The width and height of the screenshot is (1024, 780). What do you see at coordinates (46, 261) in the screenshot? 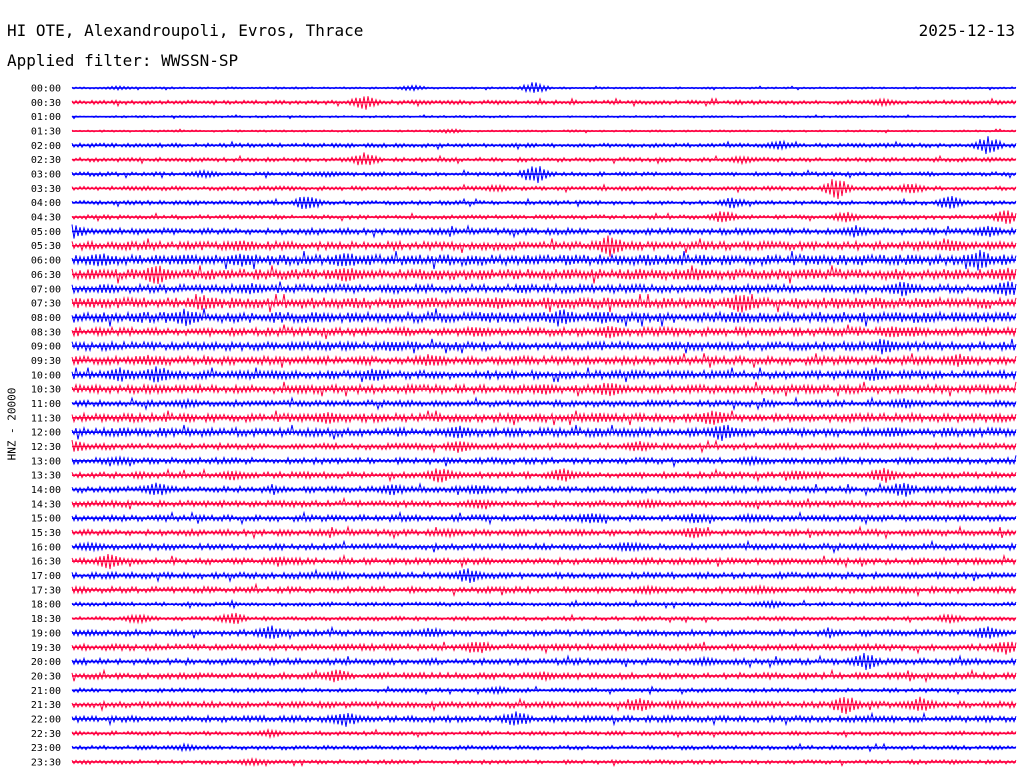
I see `row-time-label: 06:00` at bounding box center [46, 261].